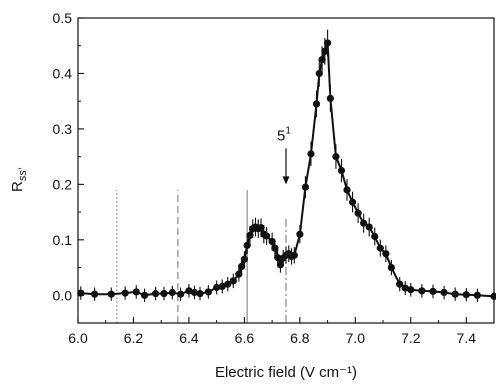 This screenshot has width=496, height=386. Describe the element at coordinates (63, 73) in the screenshot. I see `y-tick-label: 0.4` at that location.